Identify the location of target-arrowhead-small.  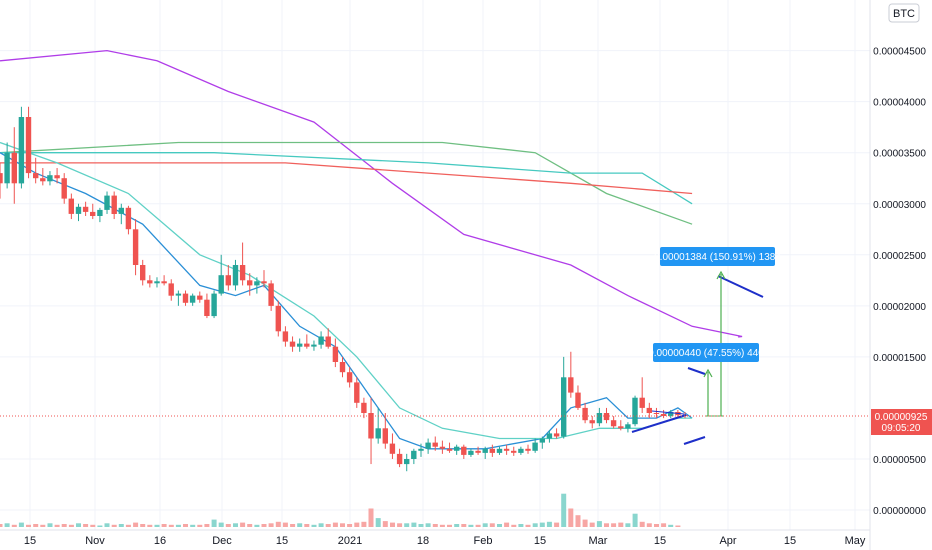
(708, 373).